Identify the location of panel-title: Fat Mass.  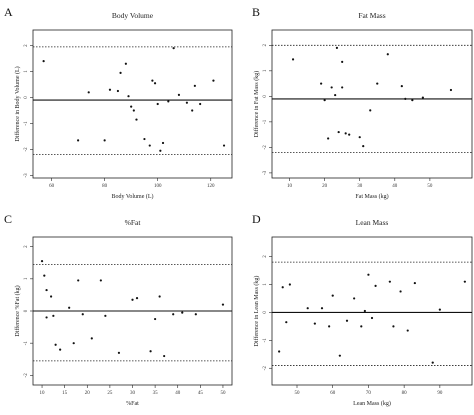
(371, 15).